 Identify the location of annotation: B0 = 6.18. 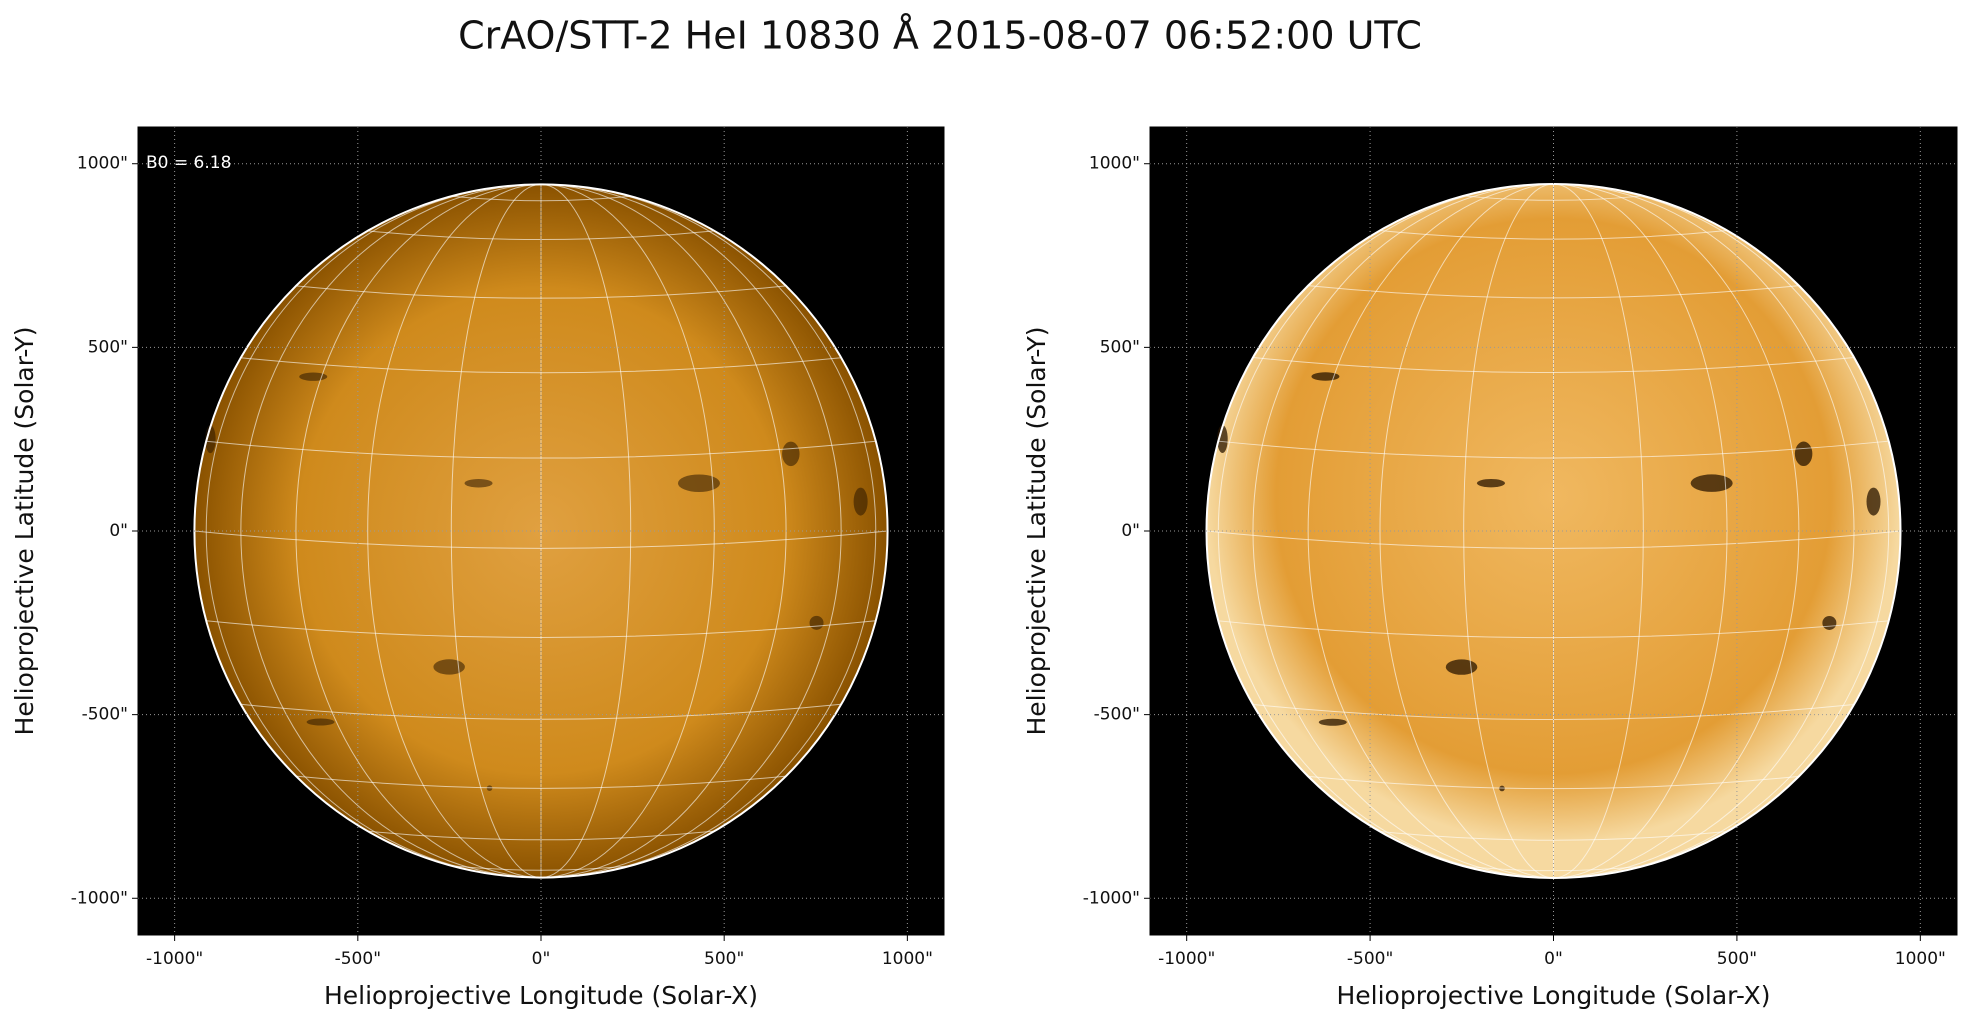
(188, 163).